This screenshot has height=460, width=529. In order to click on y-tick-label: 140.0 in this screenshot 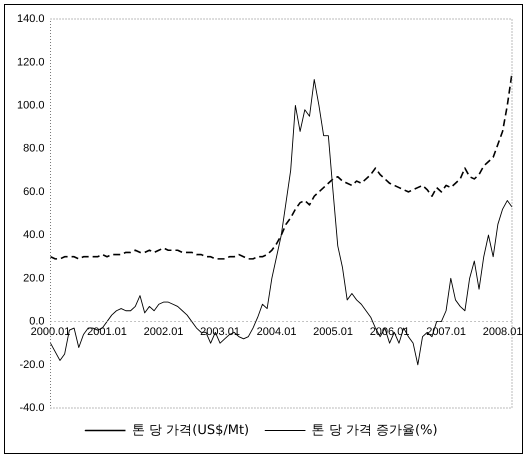, I will do `click(30, 19)`.